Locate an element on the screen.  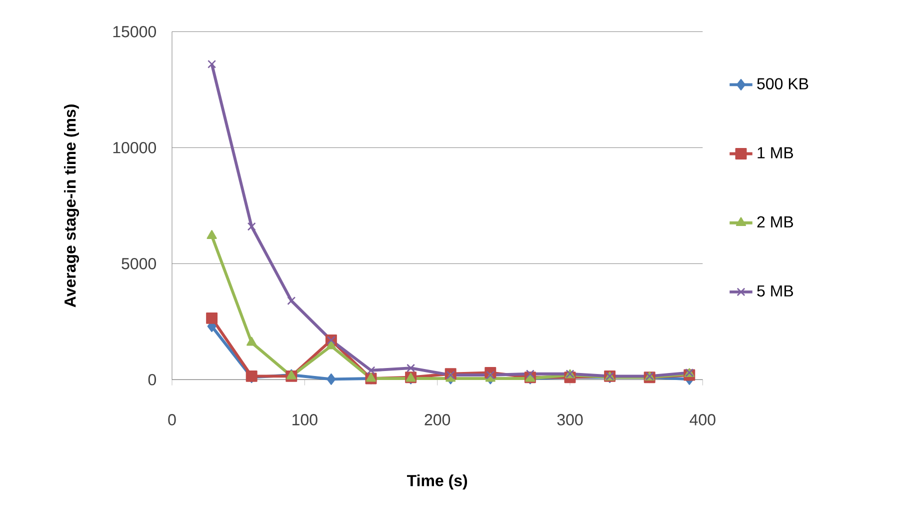
x-tick-label: 200 is located at coordinates (437, 420).